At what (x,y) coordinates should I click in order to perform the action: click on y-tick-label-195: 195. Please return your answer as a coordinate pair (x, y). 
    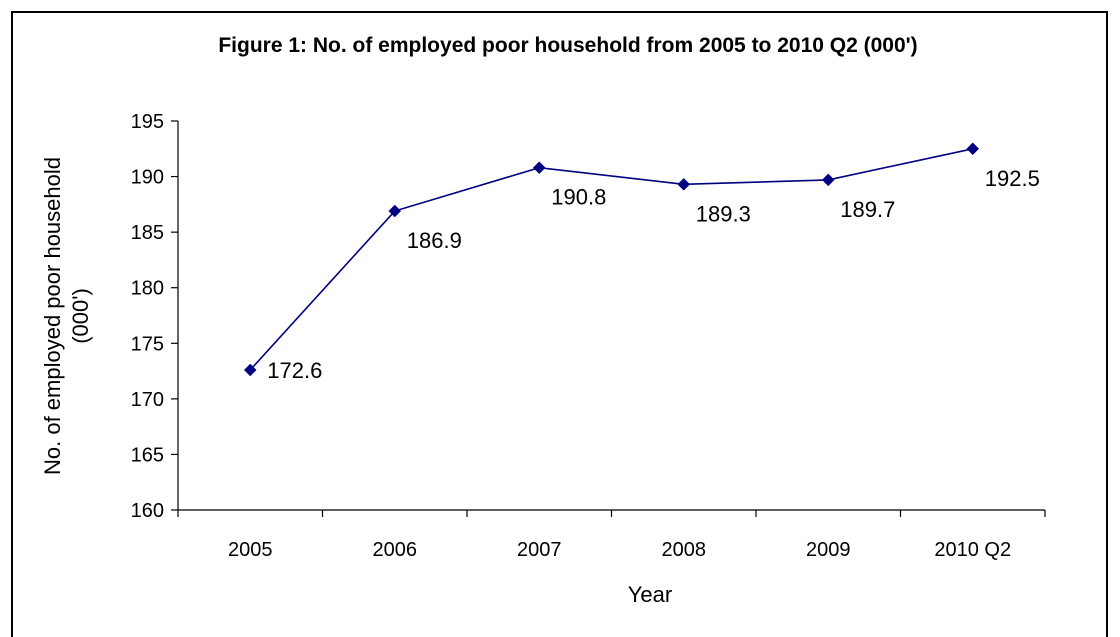
    Looking at the image, I should click on (147, 122).